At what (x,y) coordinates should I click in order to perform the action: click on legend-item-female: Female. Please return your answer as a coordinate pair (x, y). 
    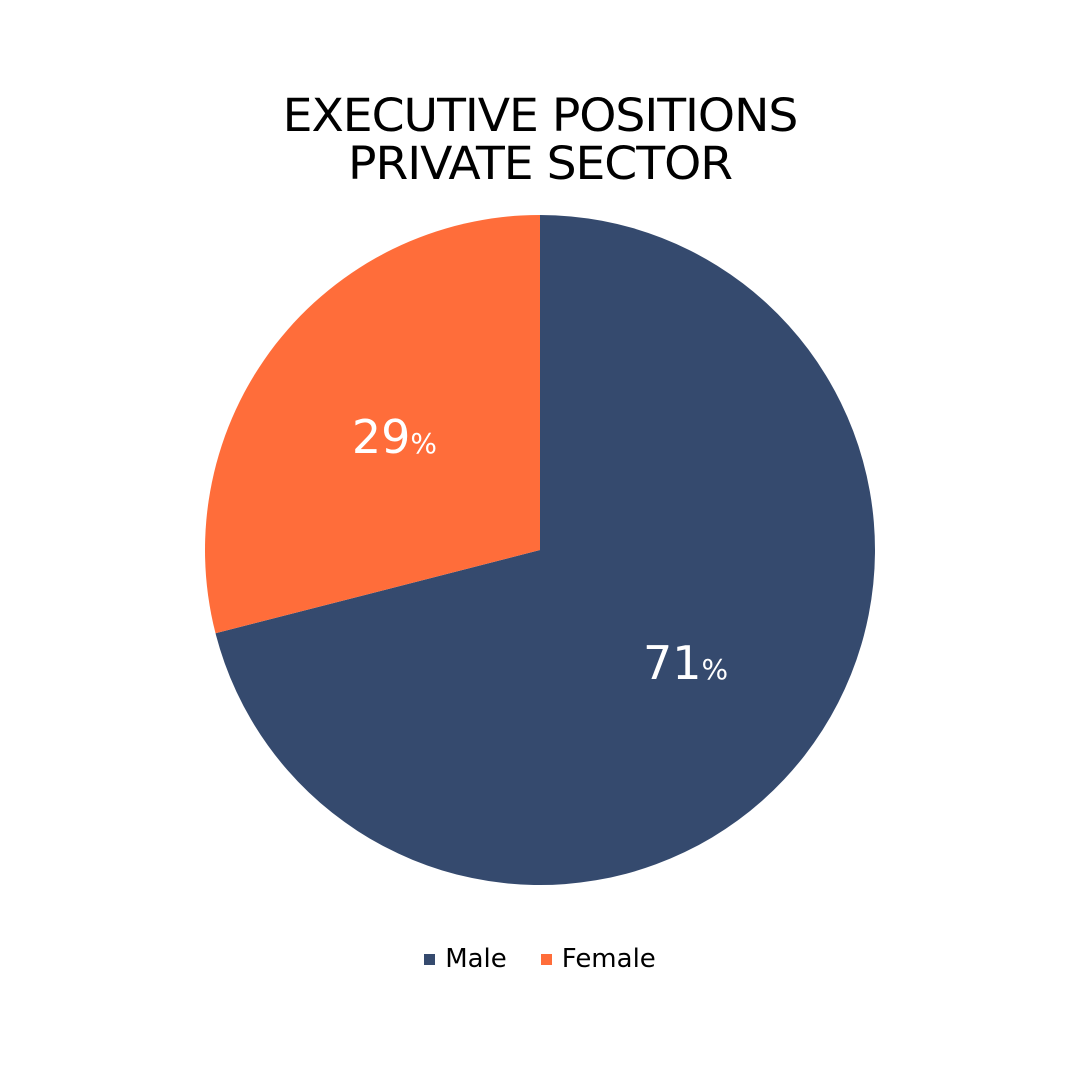
    Looking at the image, I should click on (598, 959).